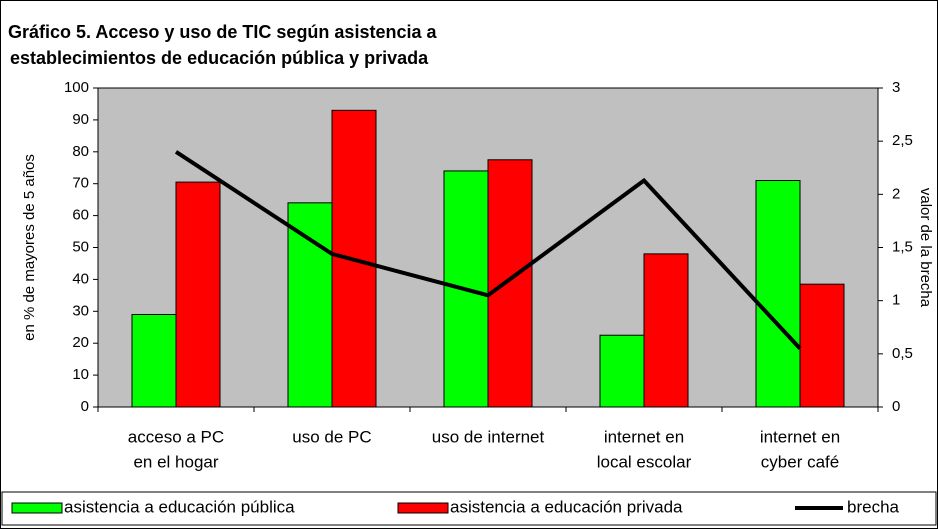  What do you see at coordinates (85, 406) in the screenshot?
I see `y-tick-label: 0` at bounding box center [85, 406].